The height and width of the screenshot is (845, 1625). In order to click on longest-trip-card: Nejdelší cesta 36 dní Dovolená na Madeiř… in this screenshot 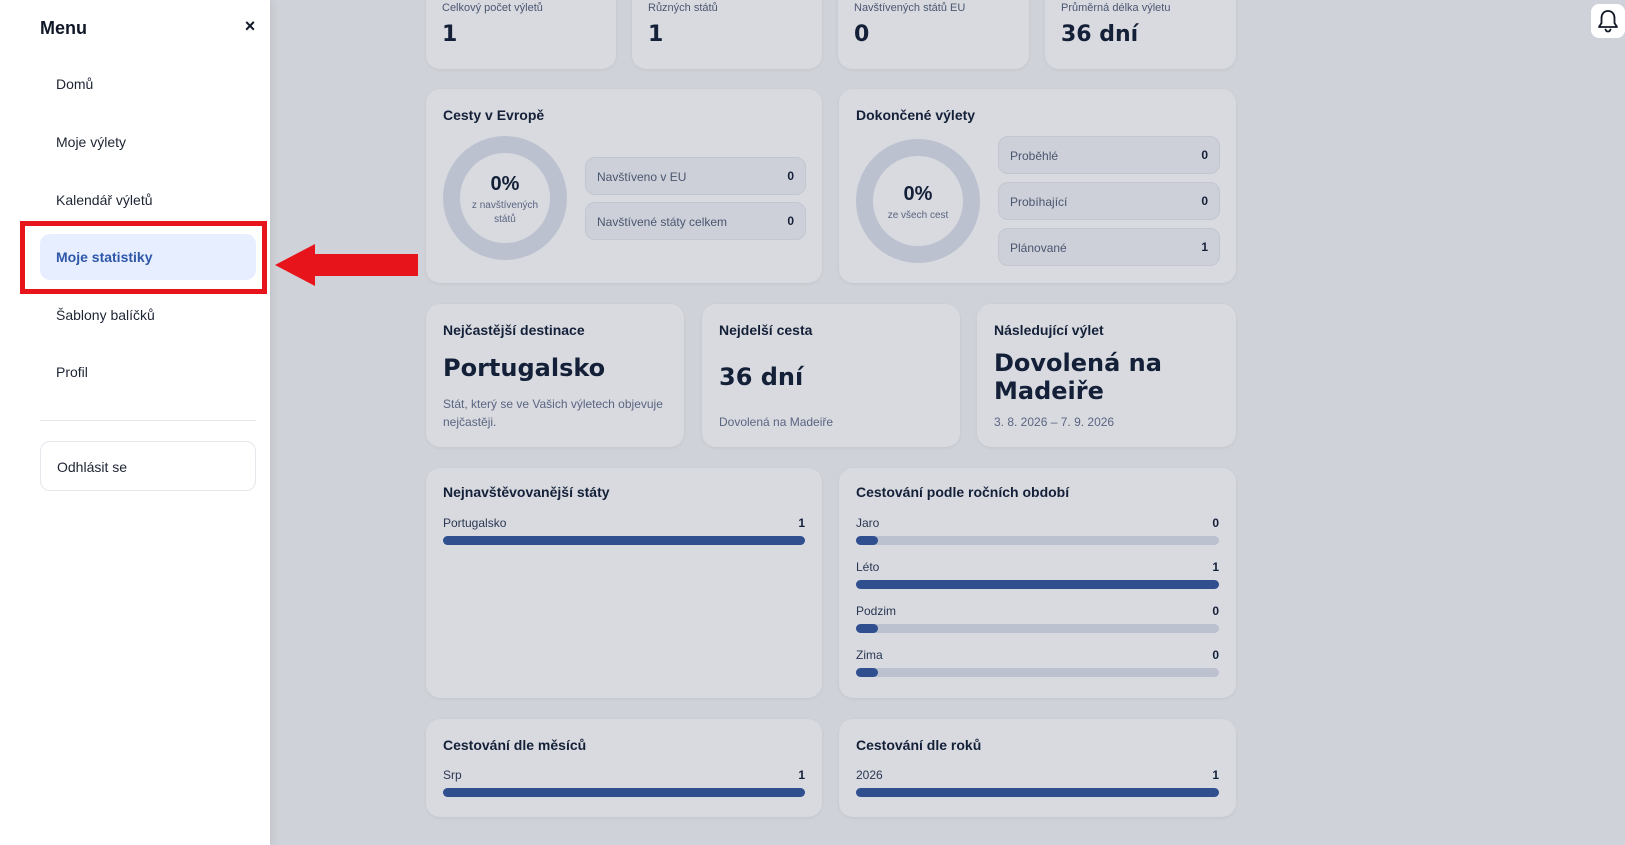, I will do `click(831, 375)`.